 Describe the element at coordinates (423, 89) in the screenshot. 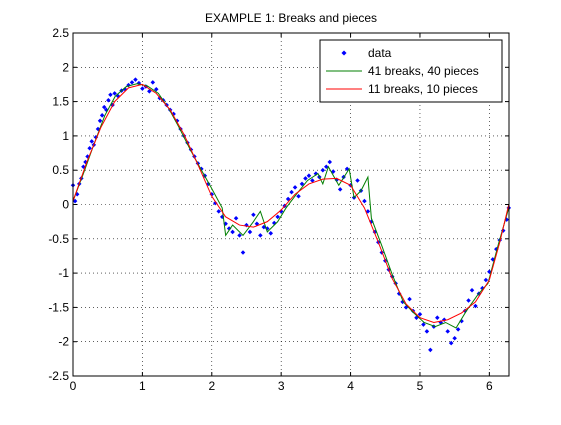

I see `legend-label: 11 breaks, 10 pieces` at that location.